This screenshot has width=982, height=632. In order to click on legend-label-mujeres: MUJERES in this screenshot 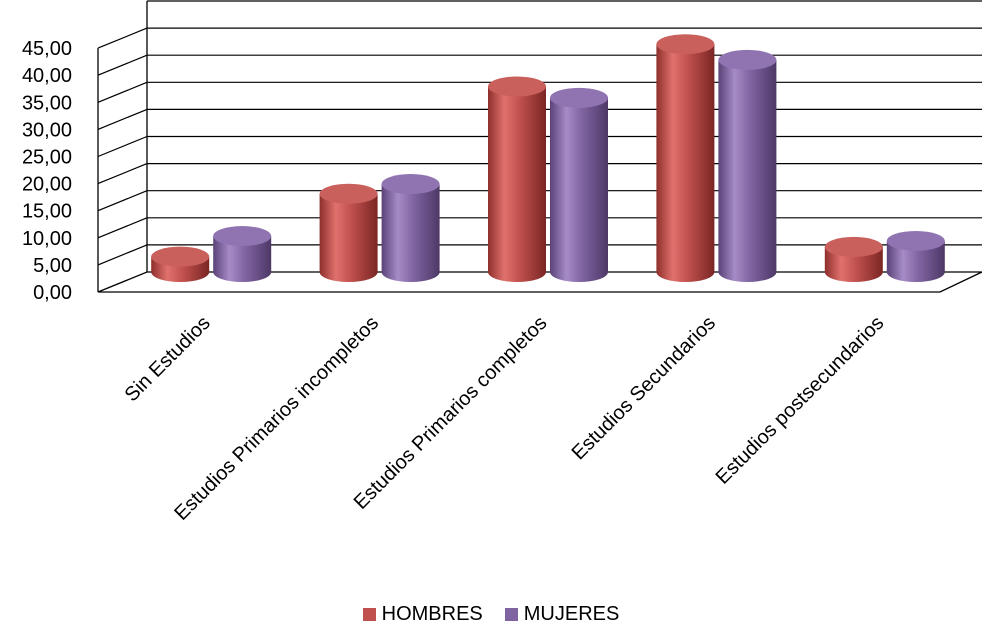, I will do `click(571, 614)`.